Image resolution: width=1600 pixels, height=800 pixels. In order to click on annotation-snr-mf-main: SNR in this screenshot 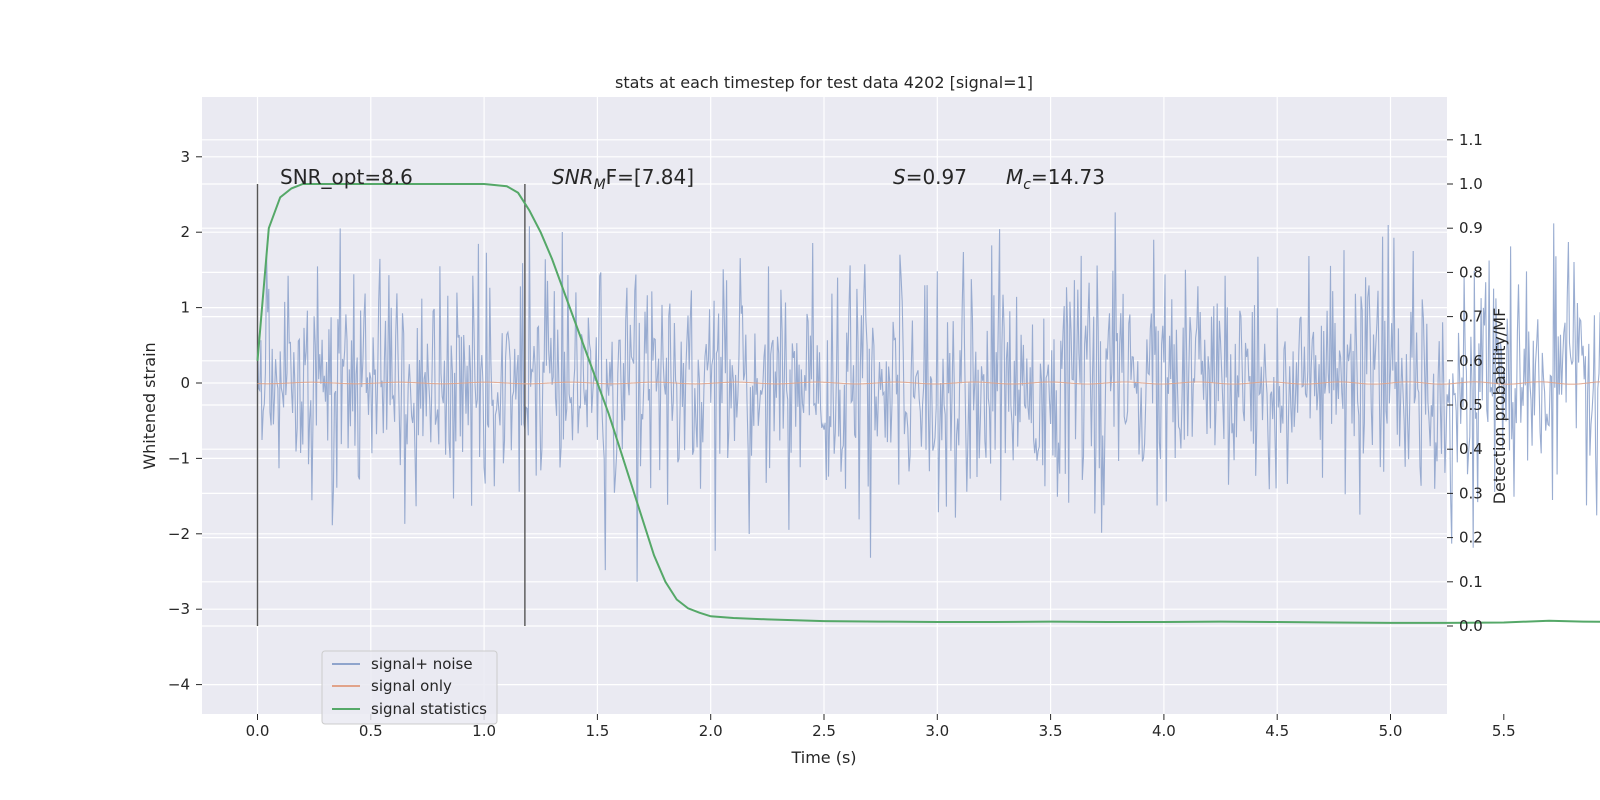, I will do `click(573, 177)`.